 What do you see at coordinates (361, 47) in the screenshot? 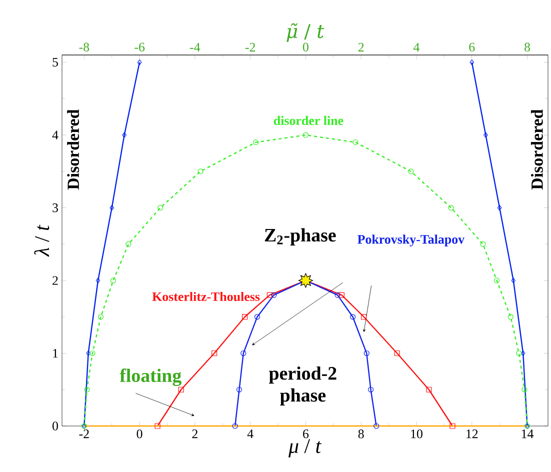
I see `x2-tick-label: 2` at bounding box center [361, 47].